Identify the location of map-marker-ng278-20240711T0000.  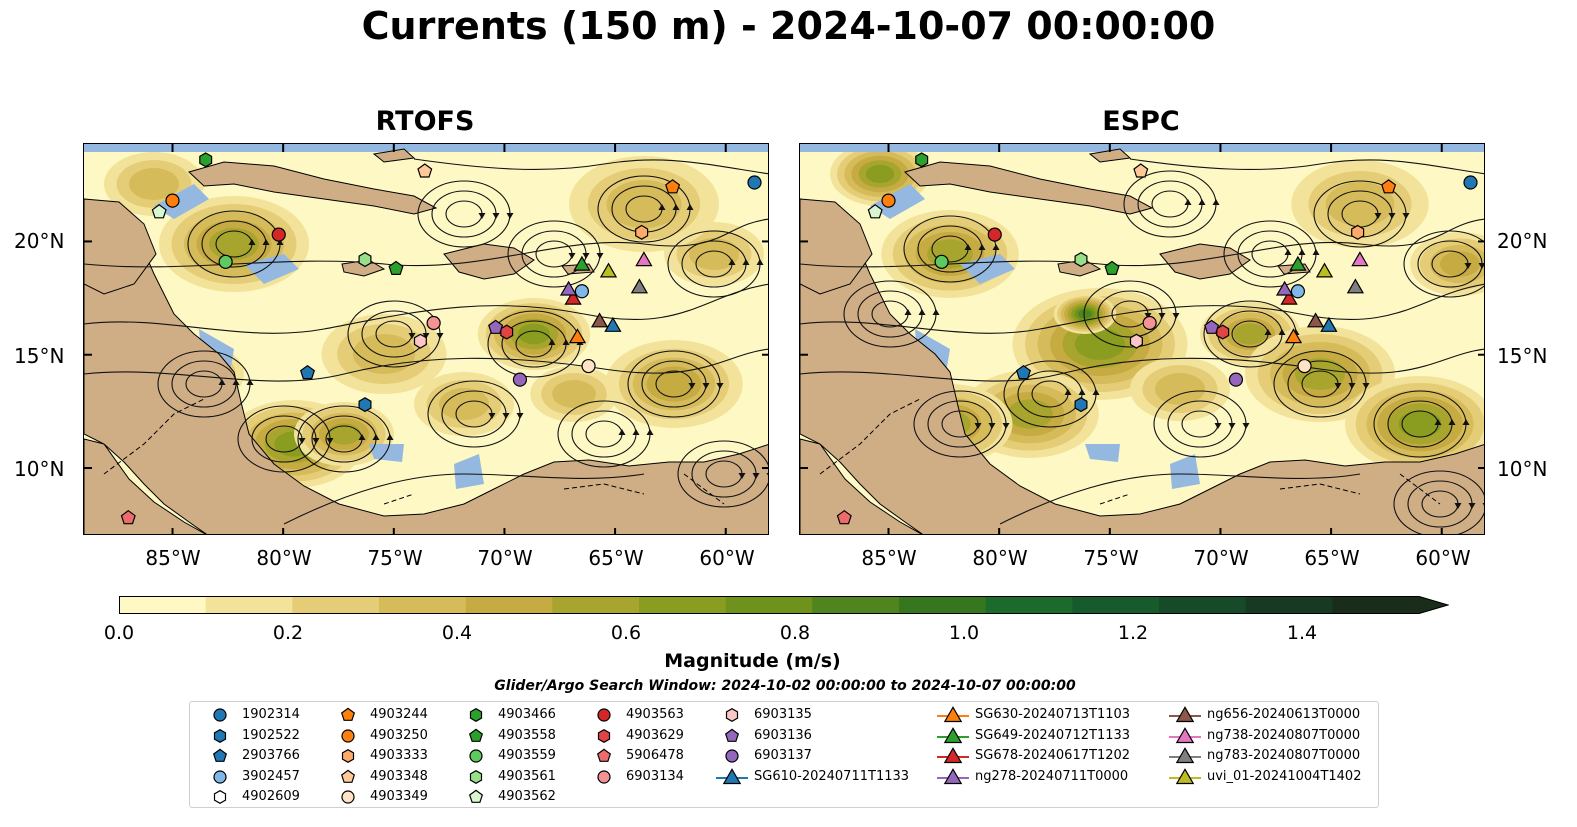
(1284, 288).